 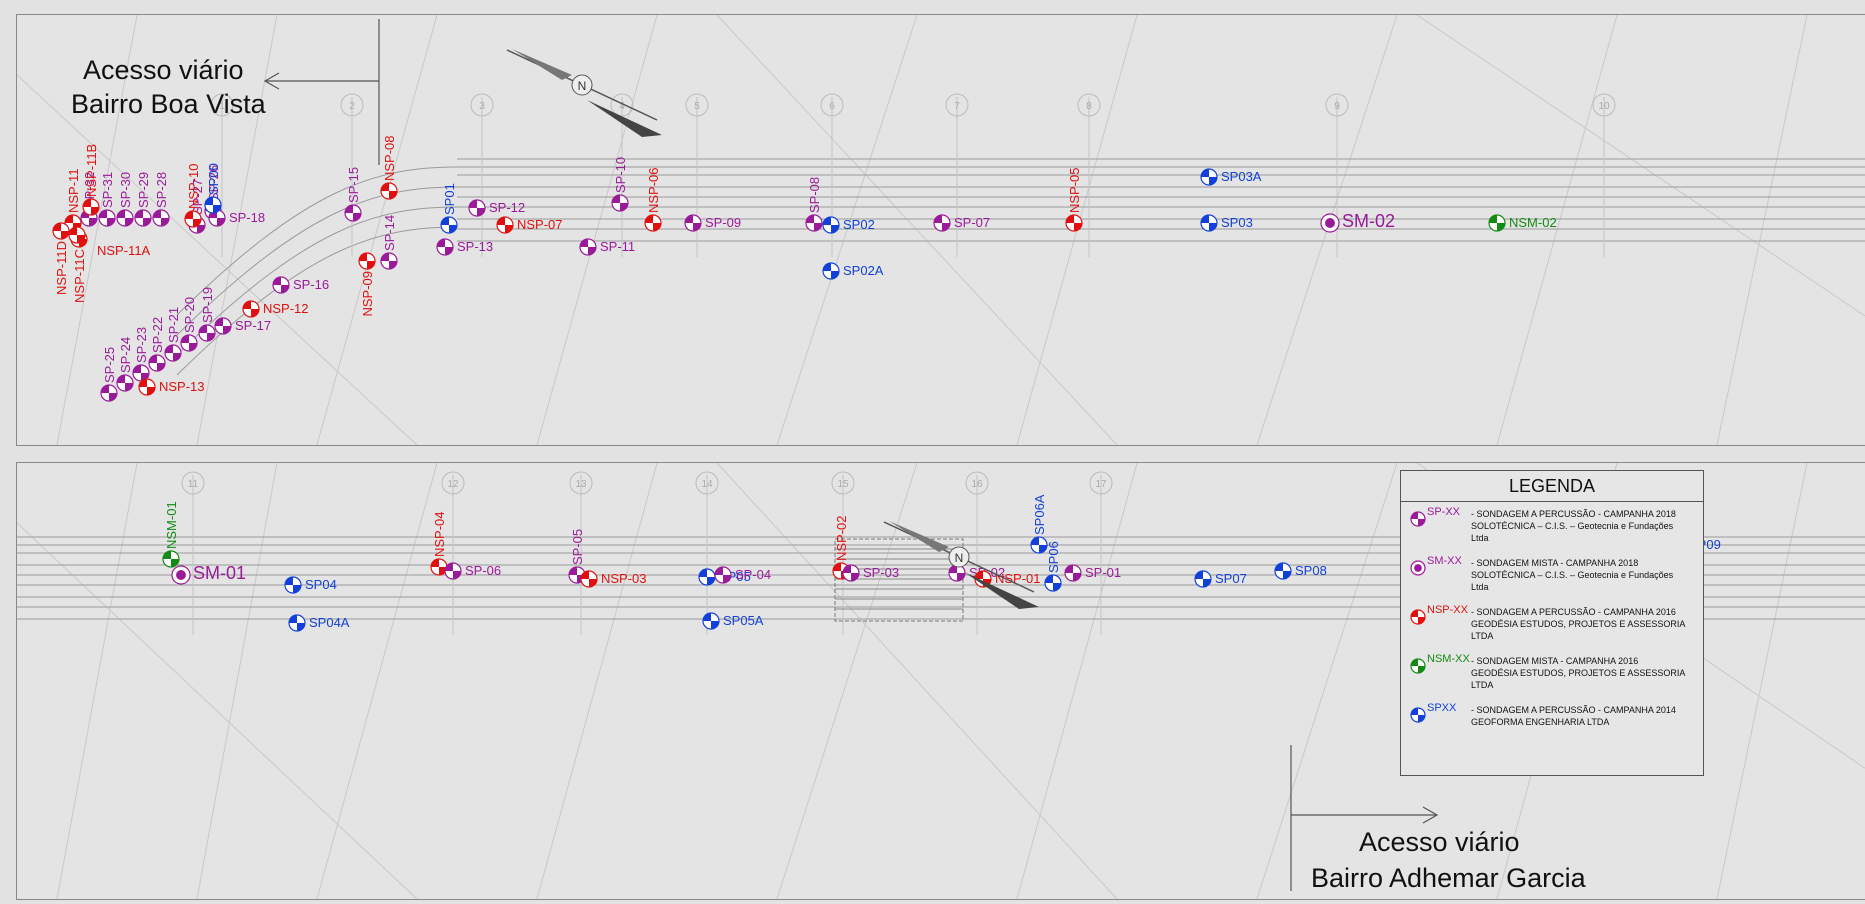 I want to click on borehole-marker: NSP-11B, so click(x=91, y=180).